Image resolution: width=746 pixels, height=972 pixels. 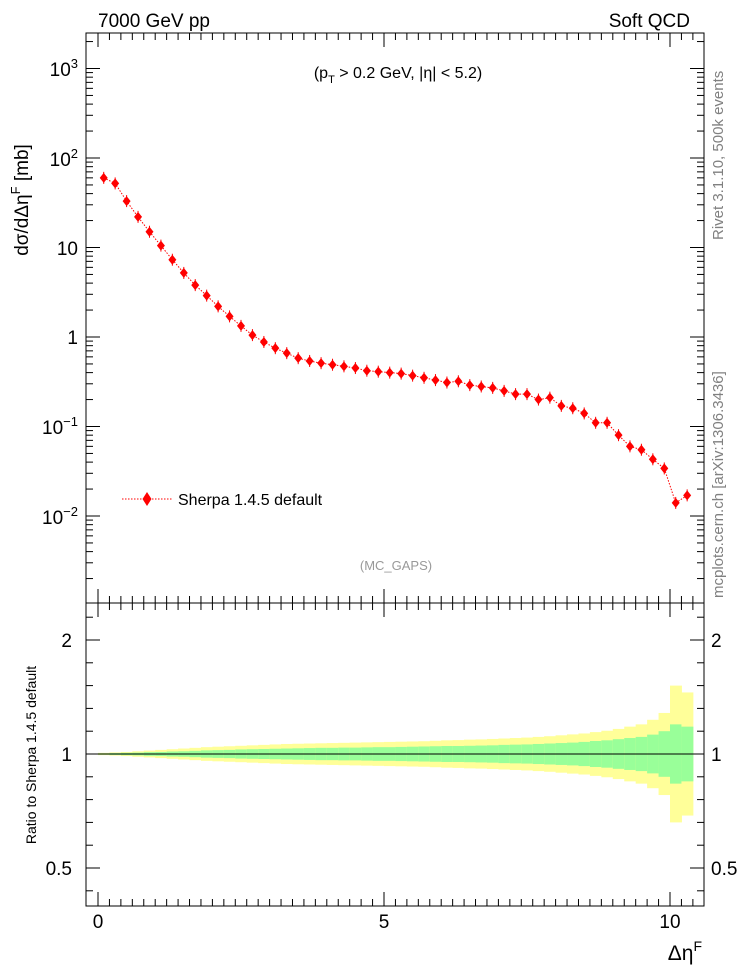 I want to click on ratio-y-tick-label-1-right: 1, so click(x=716, y=755).